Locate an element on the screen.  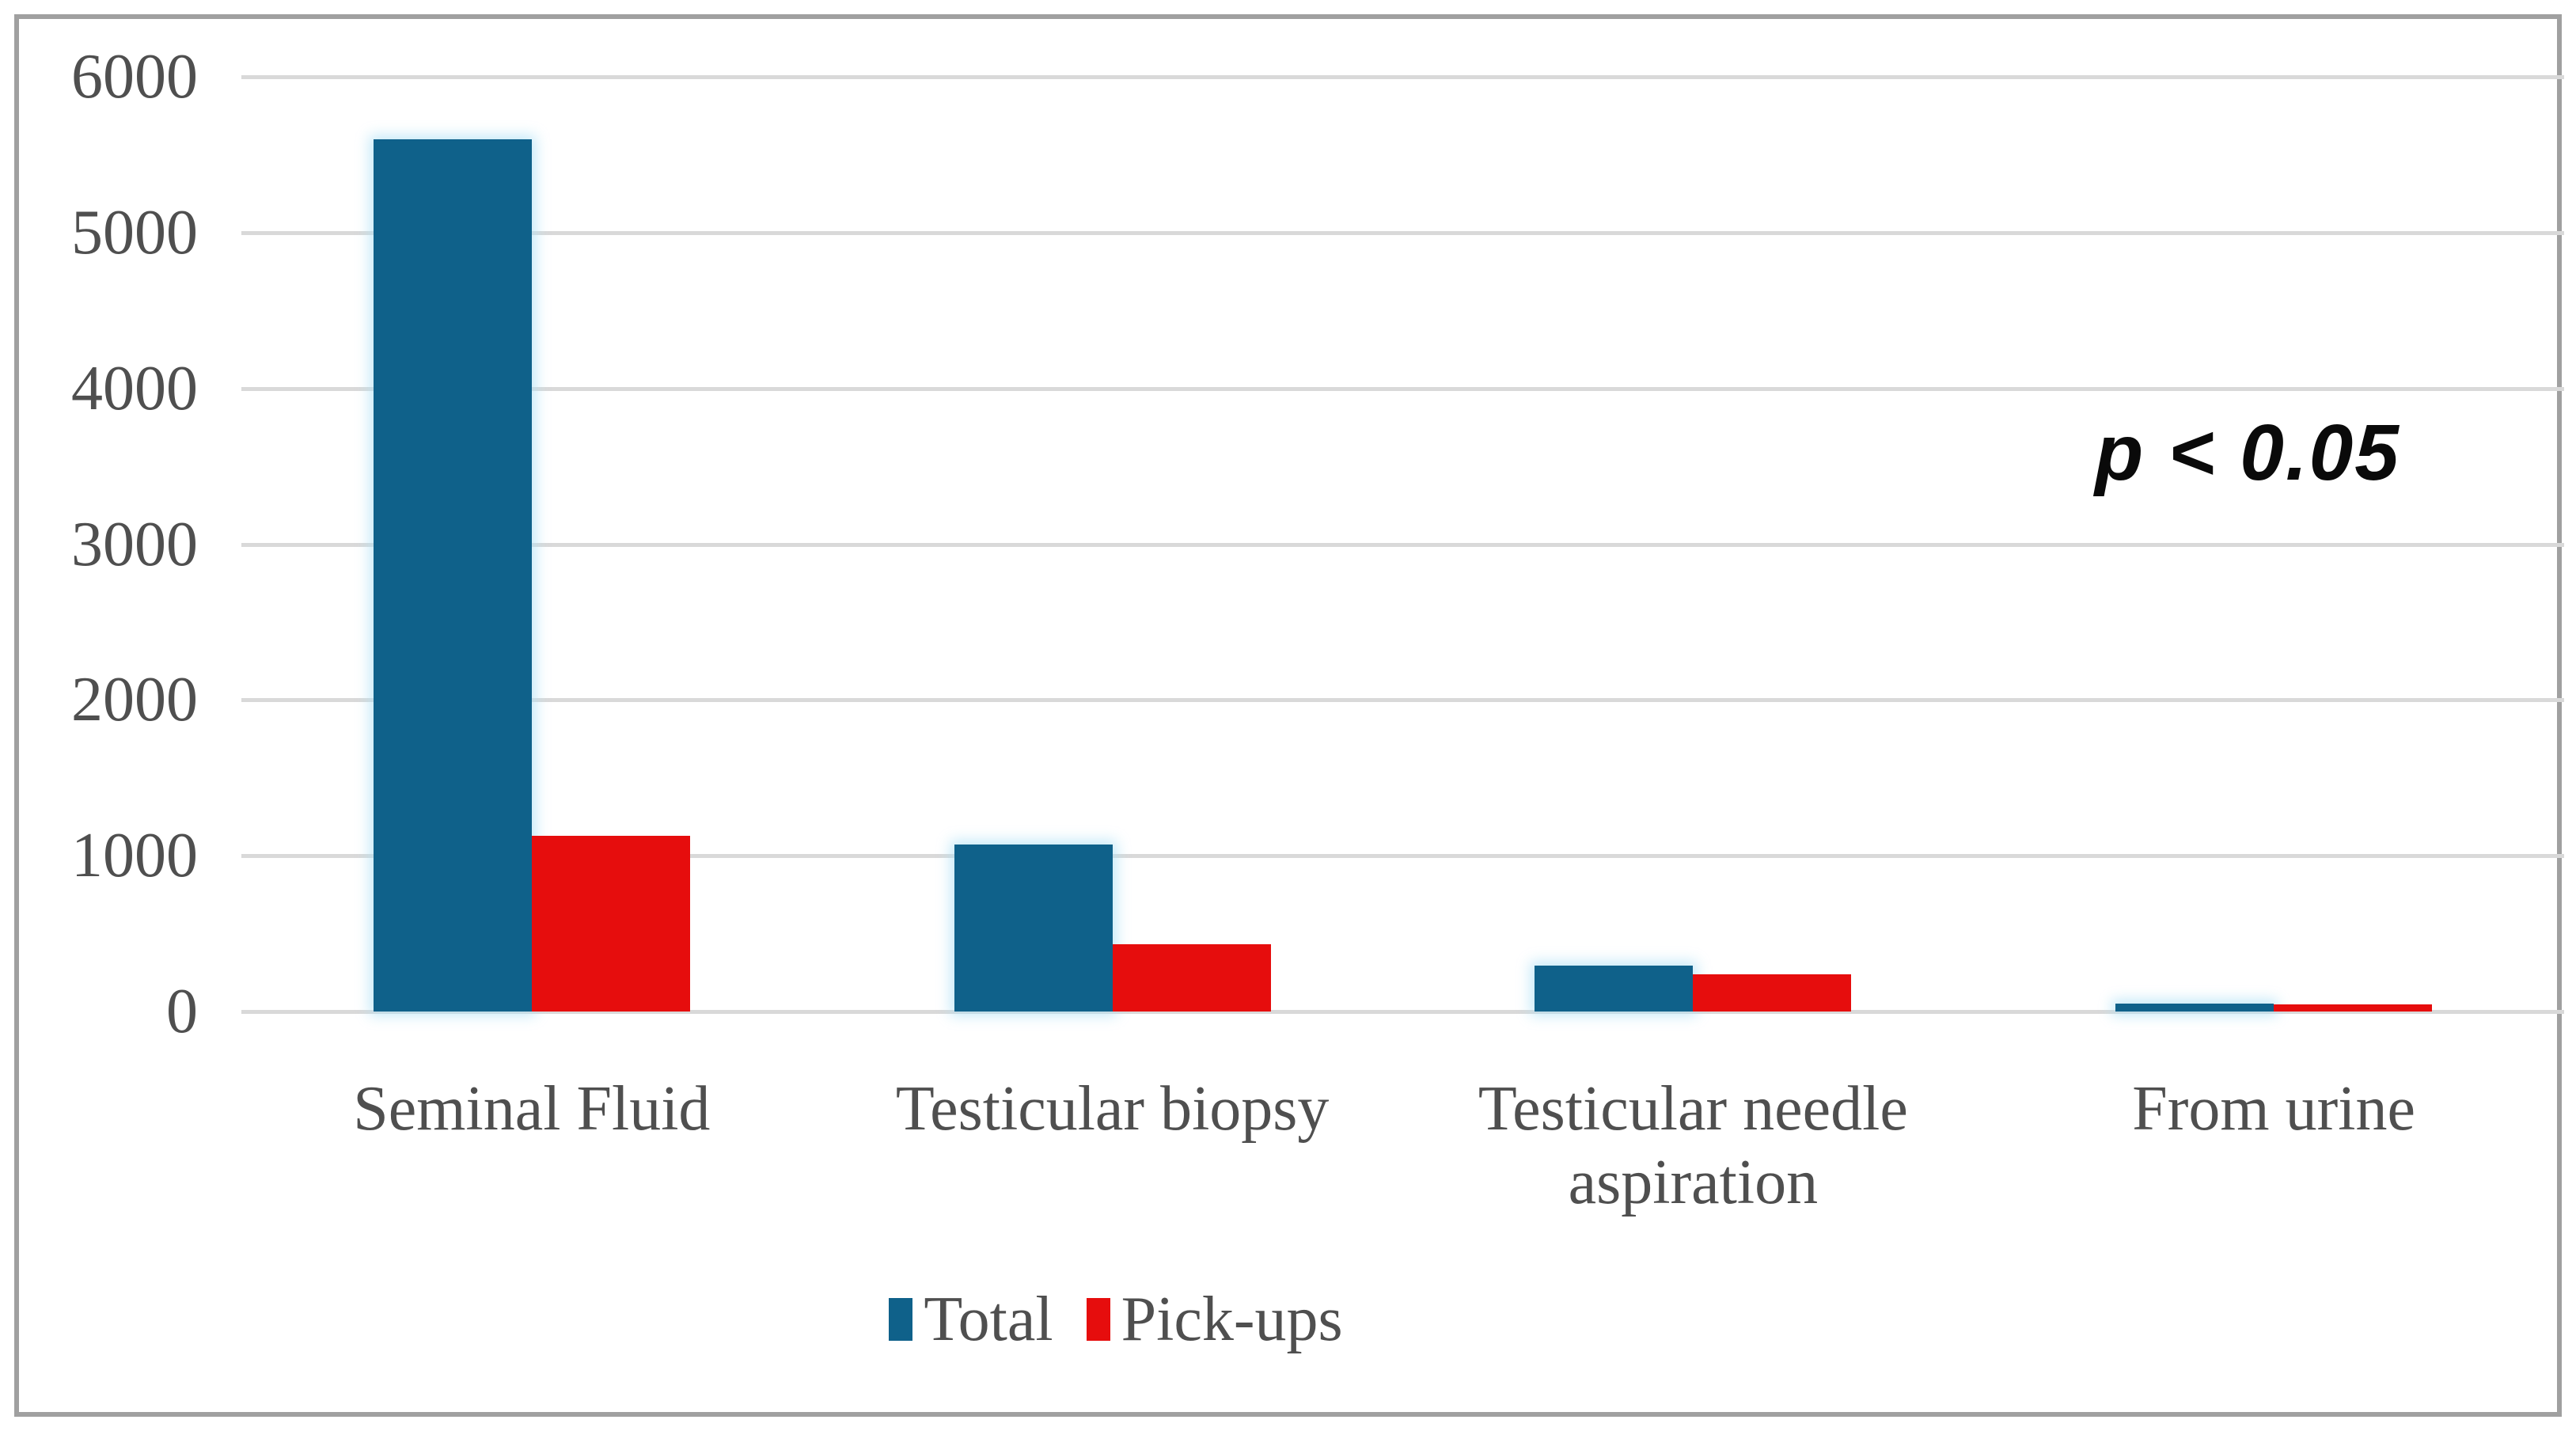
legend-color-swatch-total is located at coordinates (901, 1319).